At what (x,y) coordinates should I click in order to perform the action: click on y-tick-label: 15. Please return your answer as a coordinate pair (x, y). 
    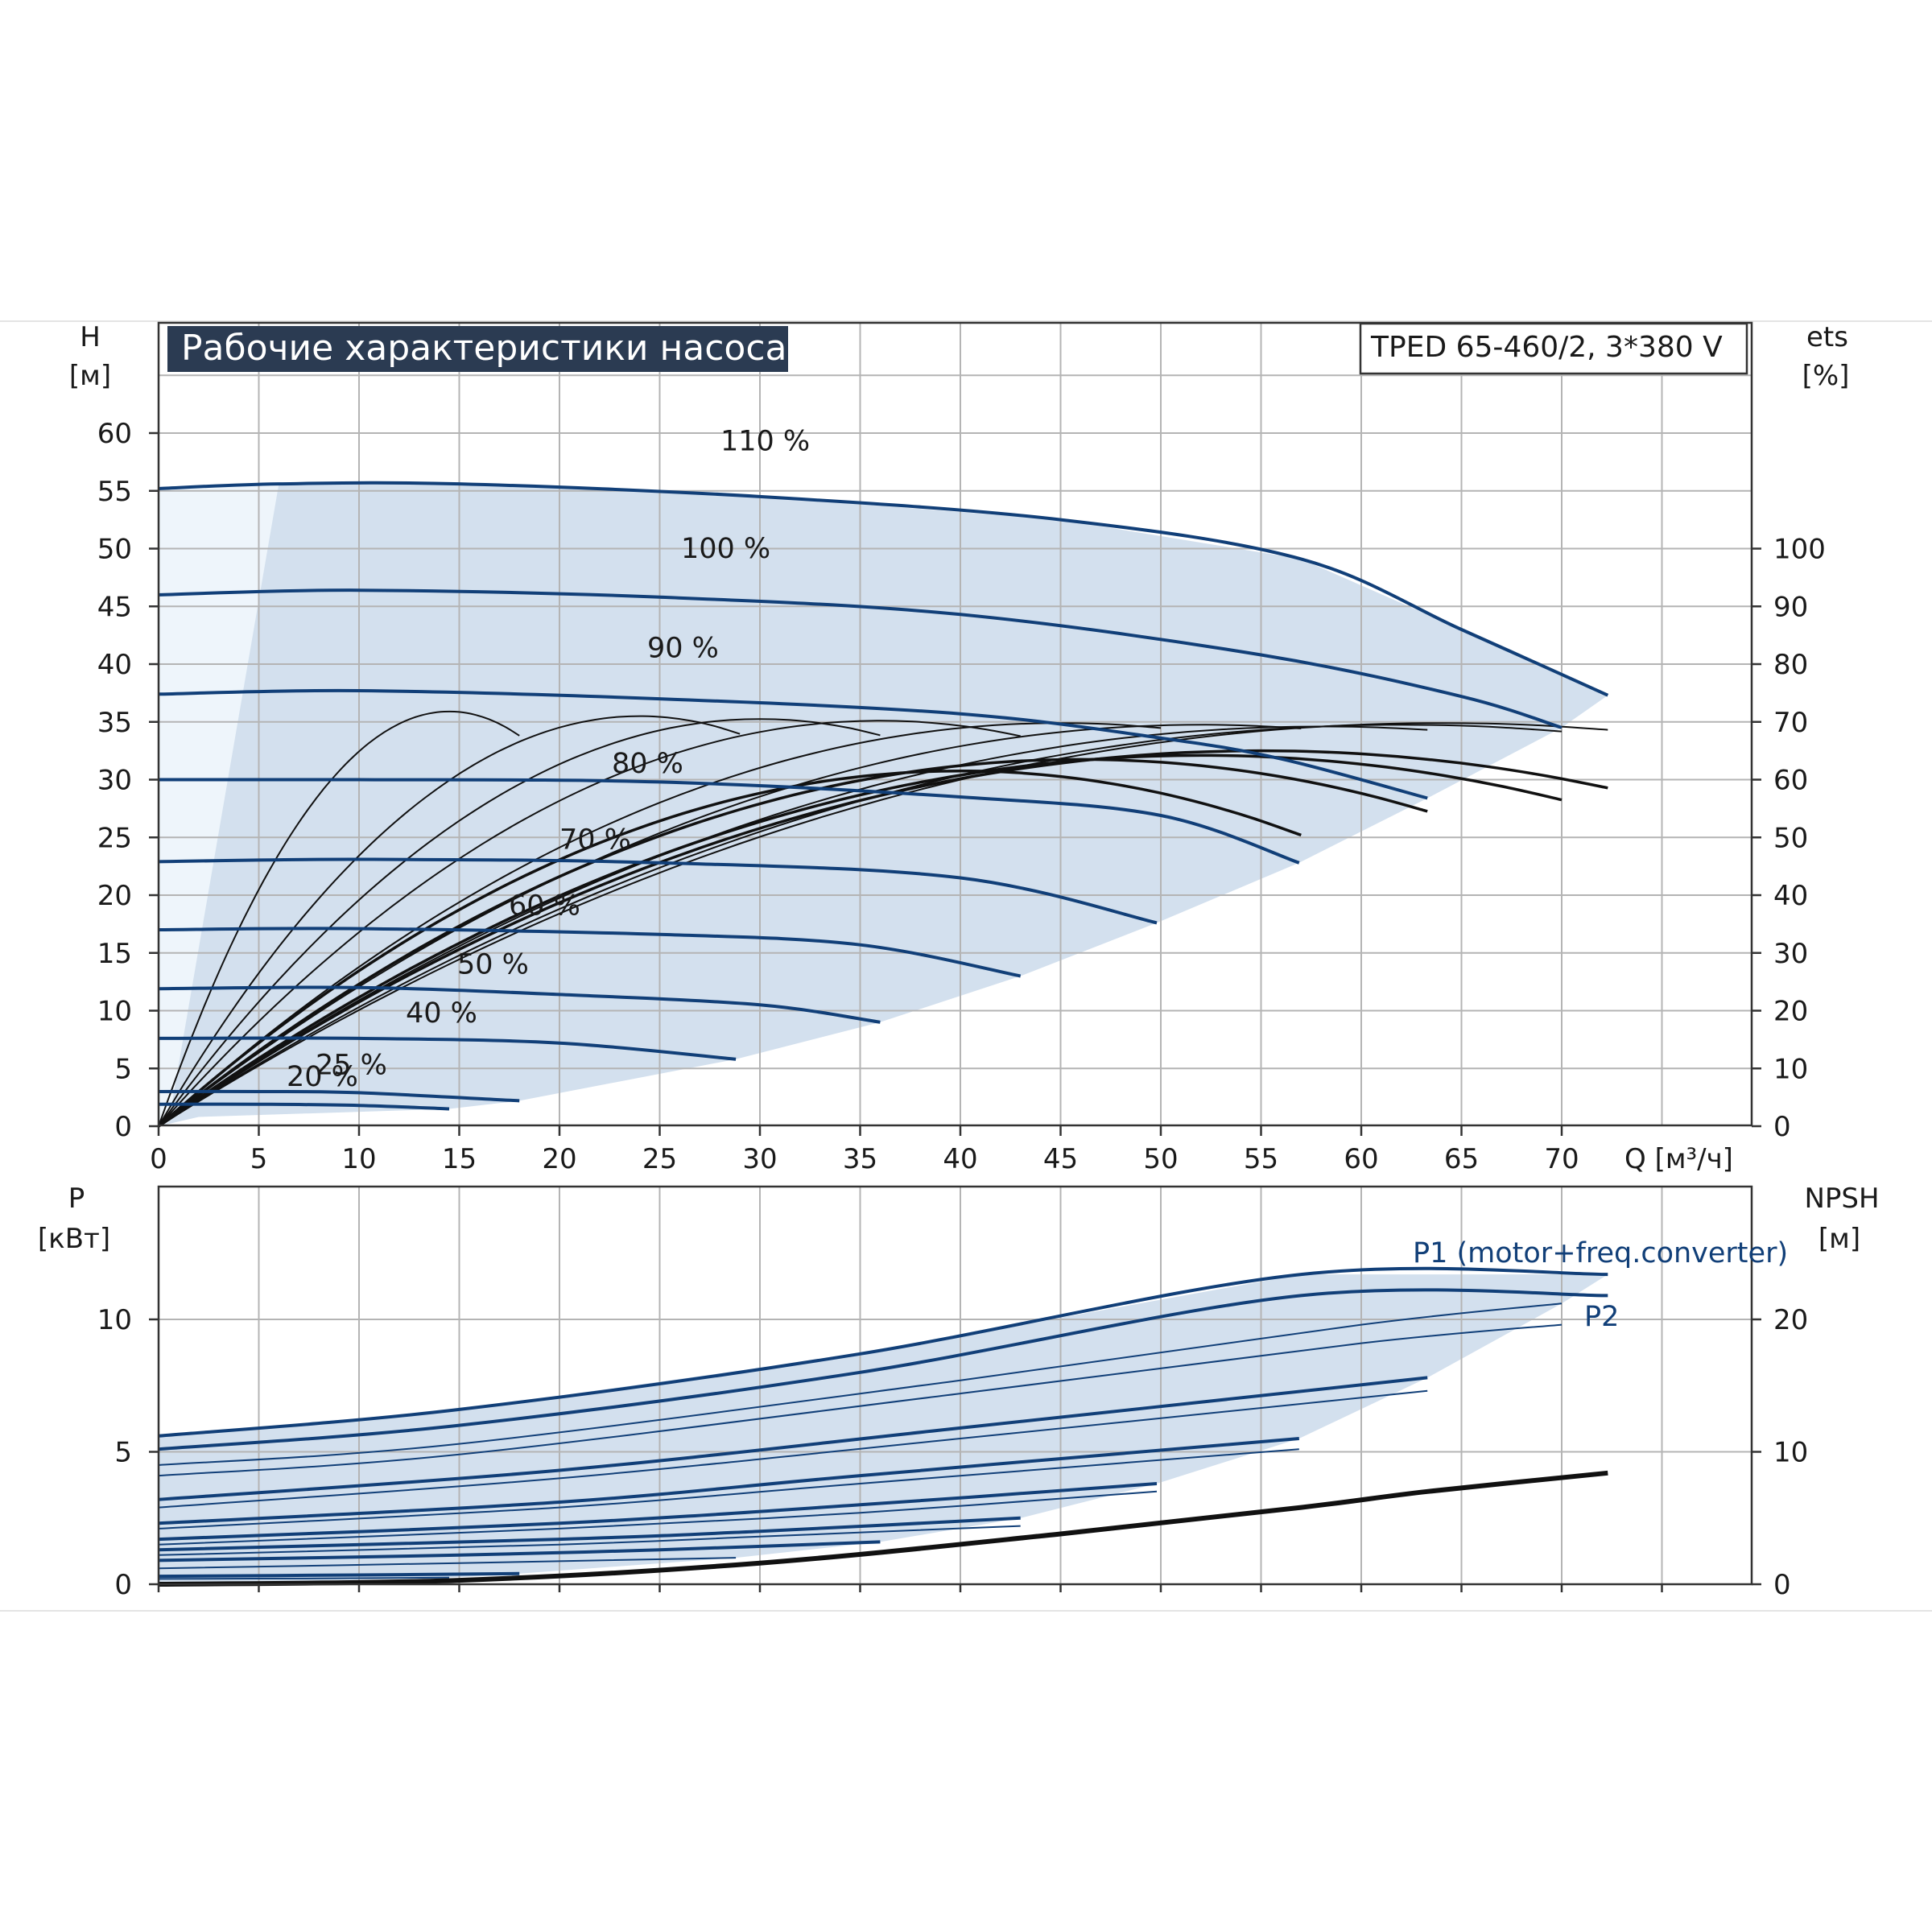
    Looking at the image, I should click on (114, 954).